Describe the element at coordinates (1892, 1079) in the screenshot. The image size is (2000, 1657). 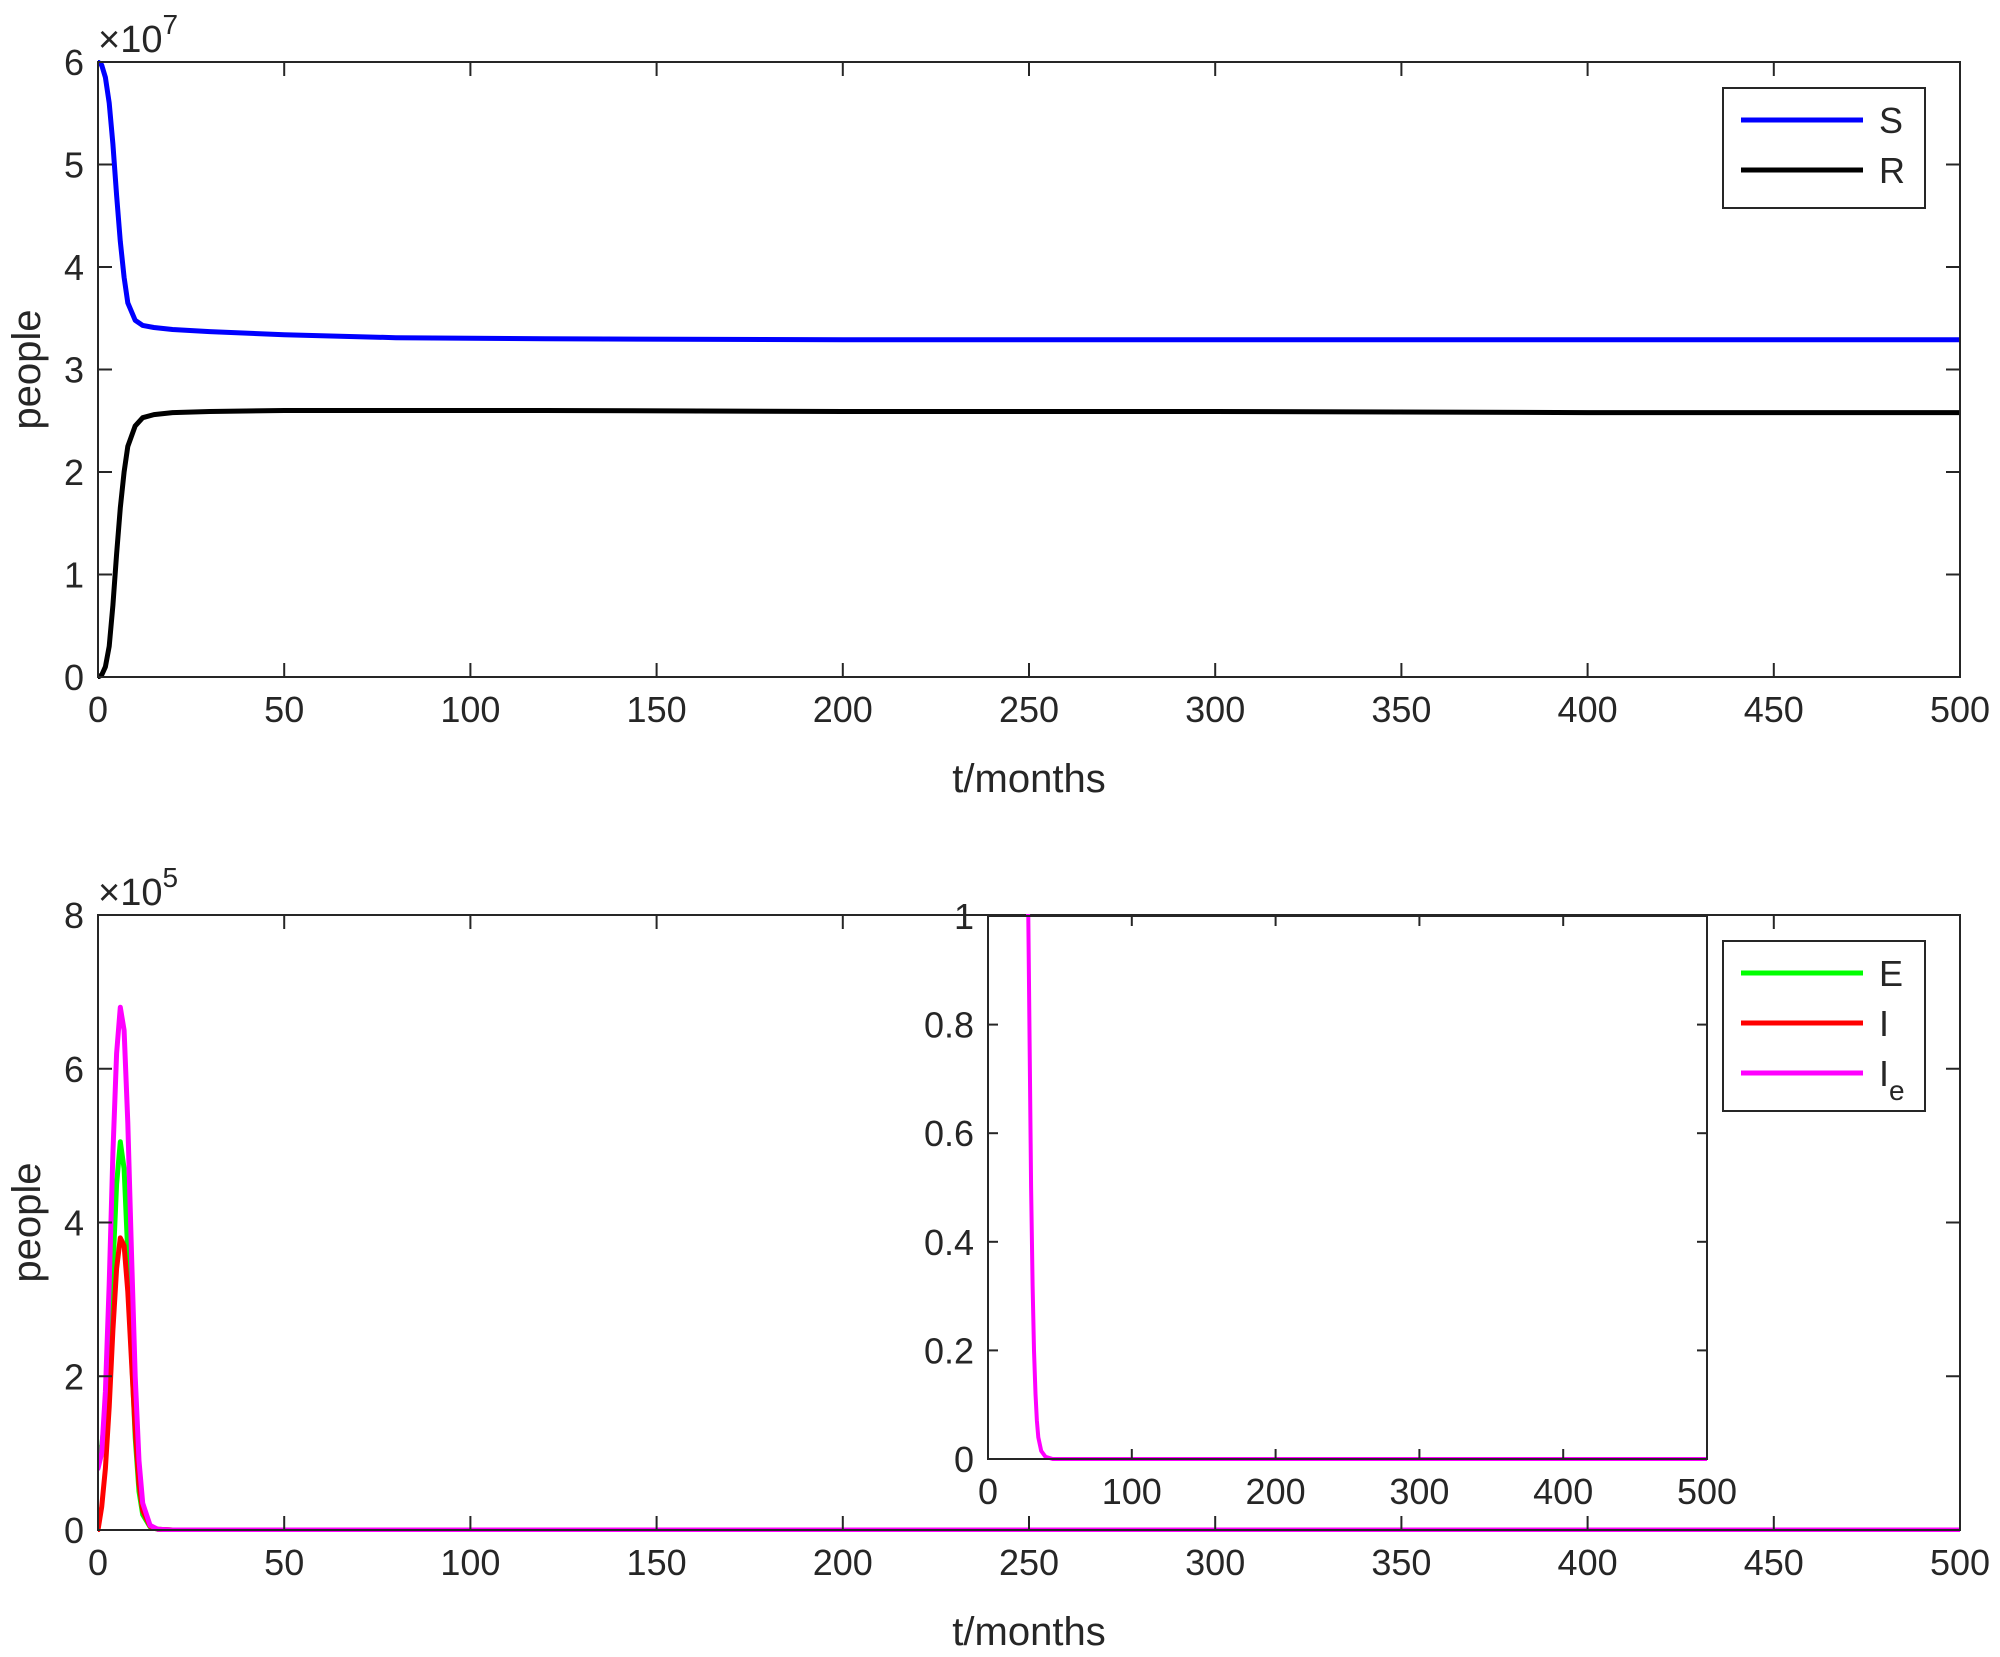
I see `legend-label: Ie` at that location.